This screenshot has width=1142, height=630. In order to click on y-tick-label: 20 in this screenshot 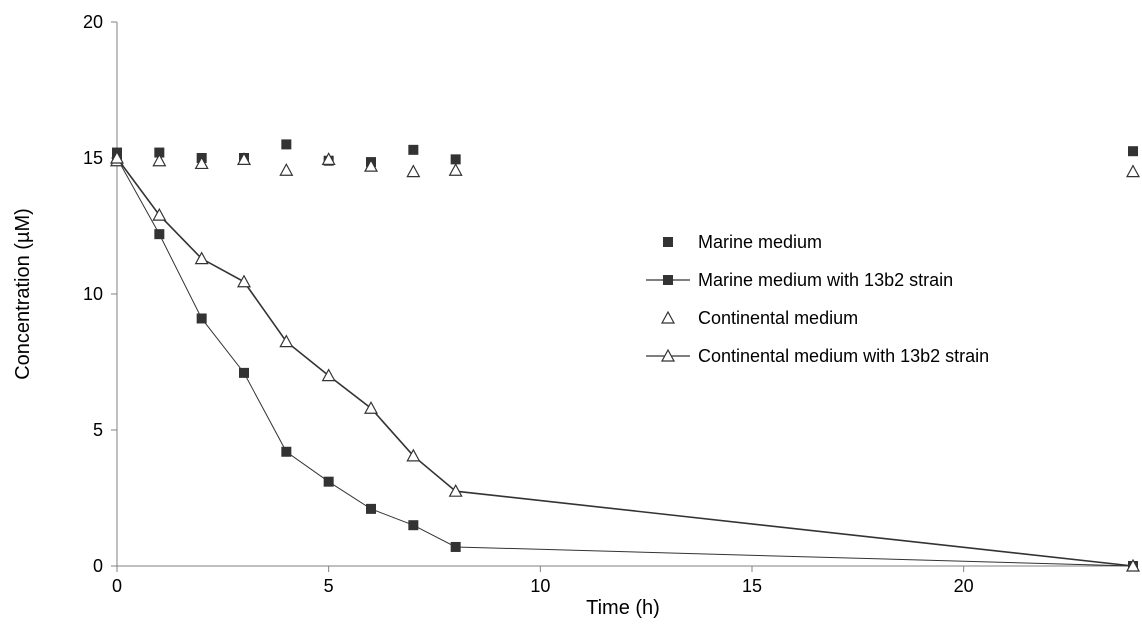, I will do `click(93, 22)`.